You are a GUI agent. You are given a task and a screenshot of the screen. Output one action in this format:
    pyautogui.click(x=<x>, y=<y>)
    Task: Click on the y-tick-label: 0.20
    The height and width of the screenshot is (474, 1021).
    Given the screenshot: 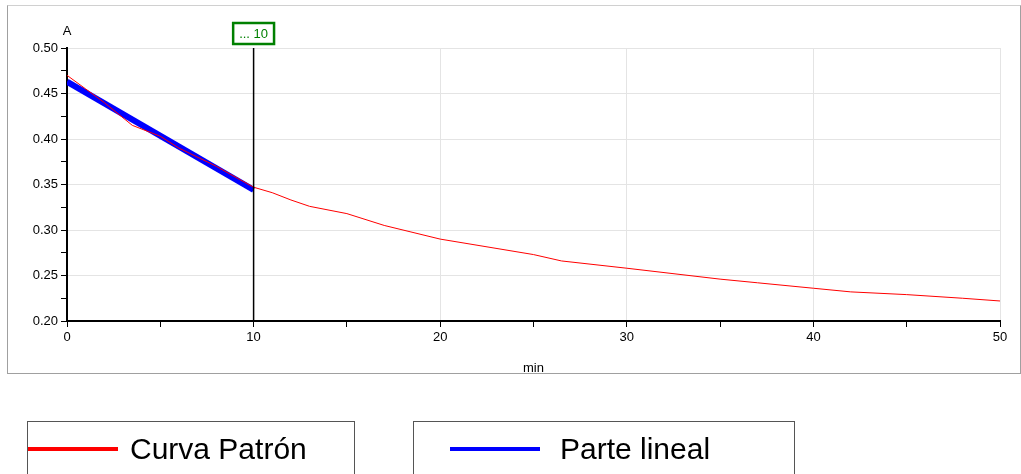 What is the action you would take?
    pyautogui.click(x=45, y=320)
    